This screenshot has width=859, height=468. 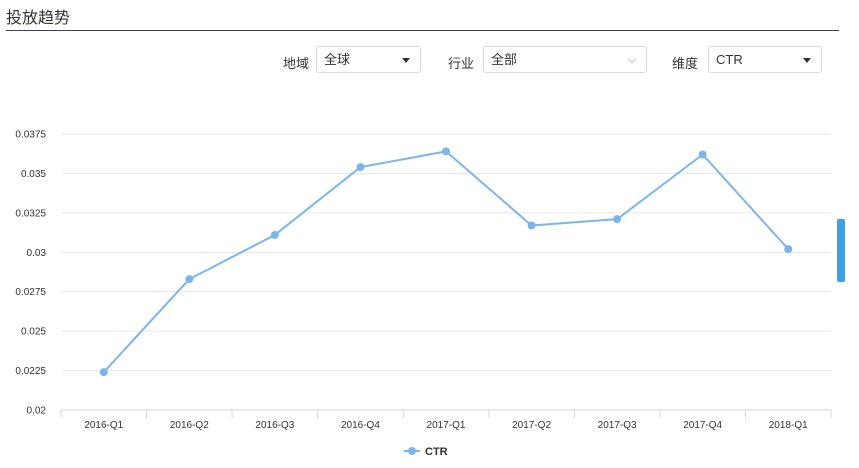 What do you see at coordinates (685, 63) in the screenshot?
I see `dimension-label: 维度` at bounding box center [685, 63].